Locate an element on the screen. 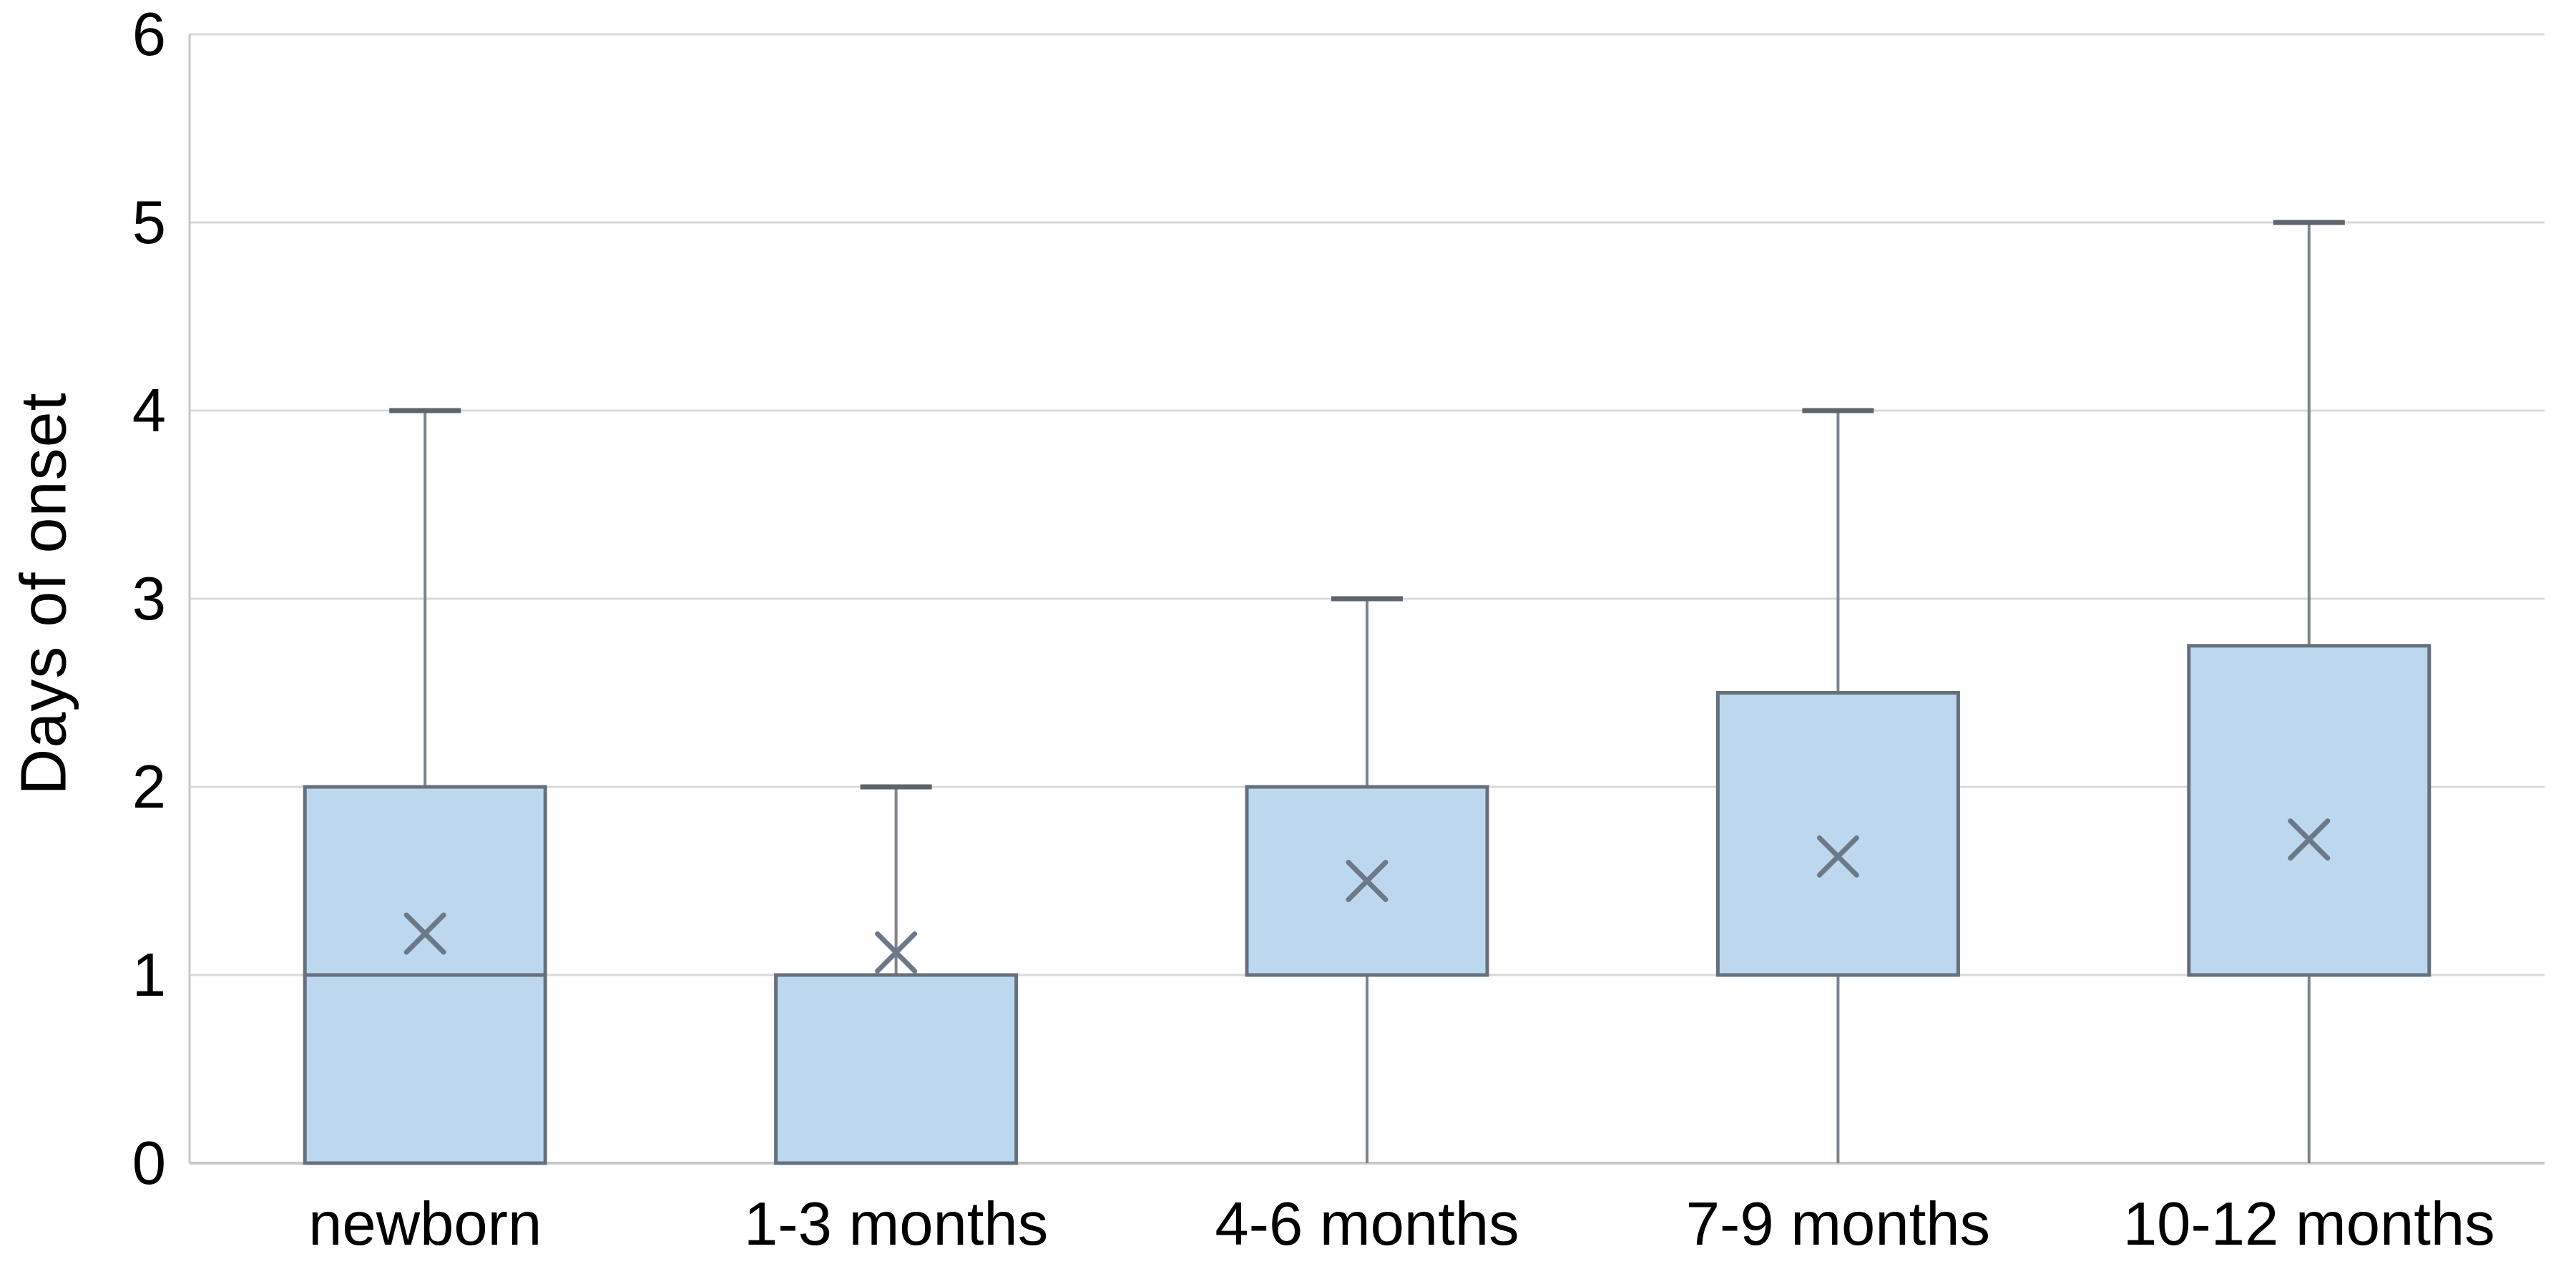 The height and width of the screenshot is (1269, 2576). x-category-label: 1-3 months is located at coordinates (896, 1224).